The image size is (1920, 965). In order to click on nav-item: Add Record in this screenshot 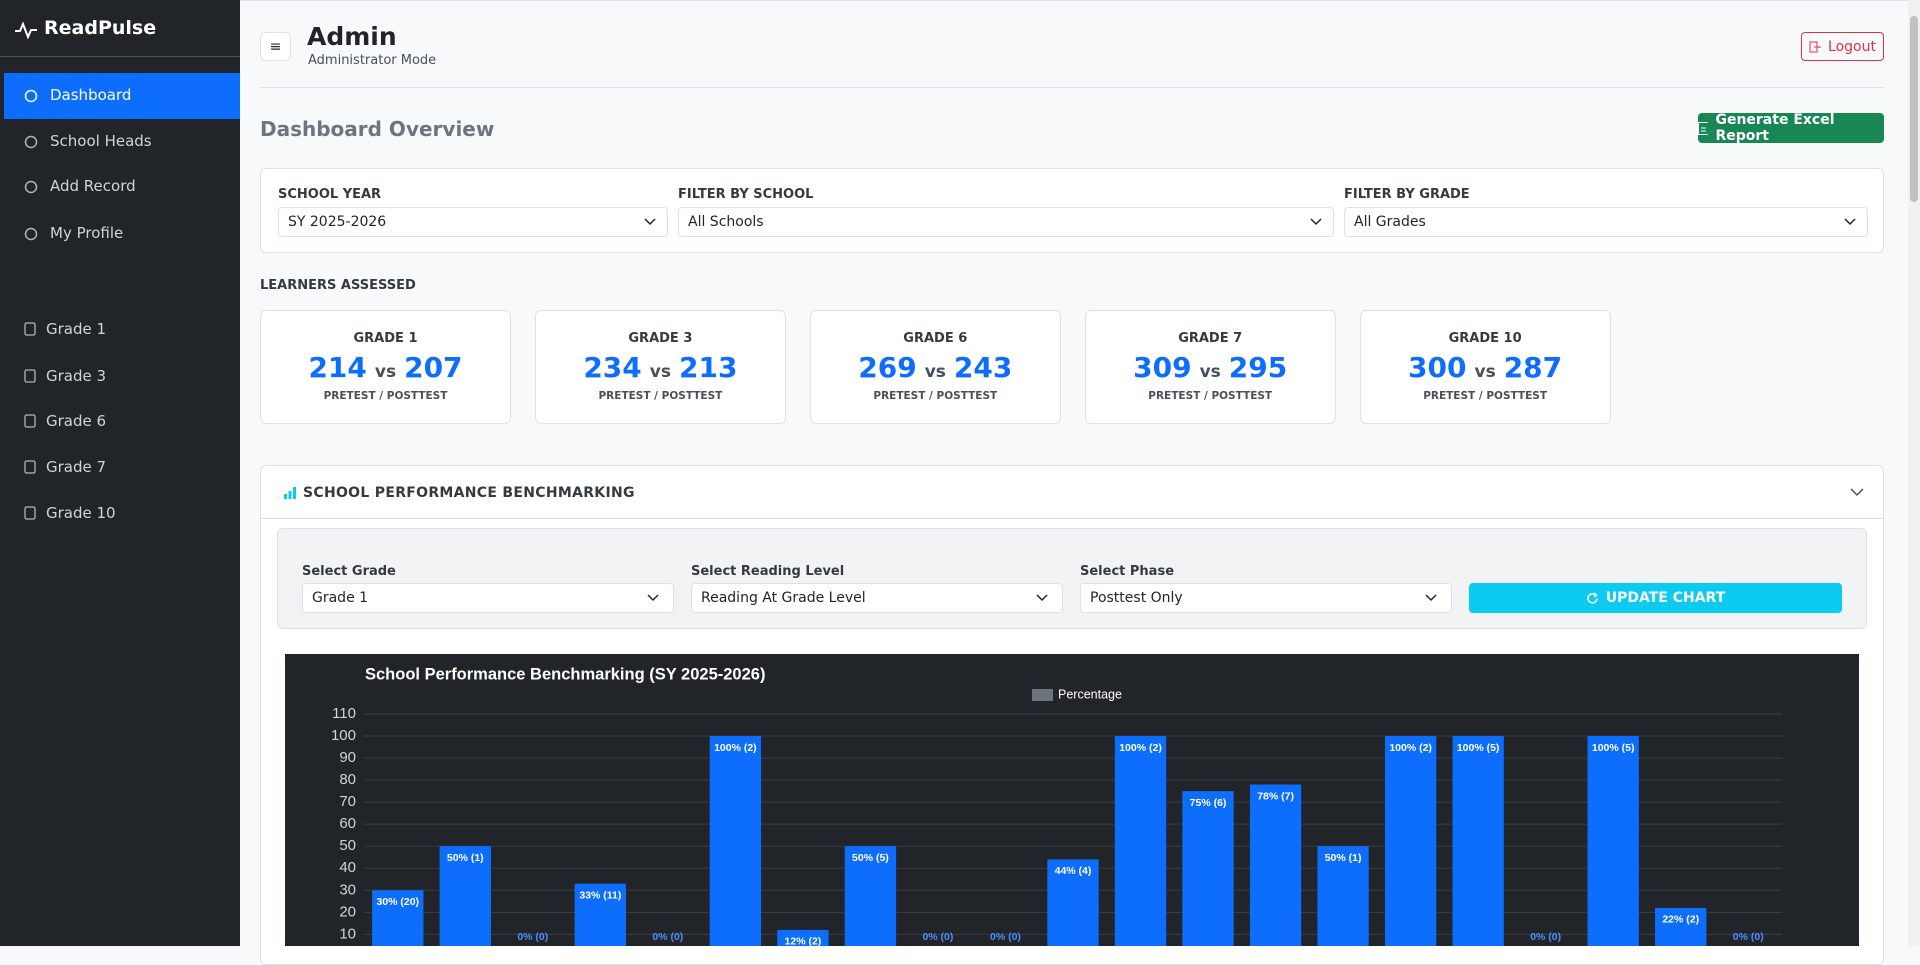, I will do `click(120, 187)`.